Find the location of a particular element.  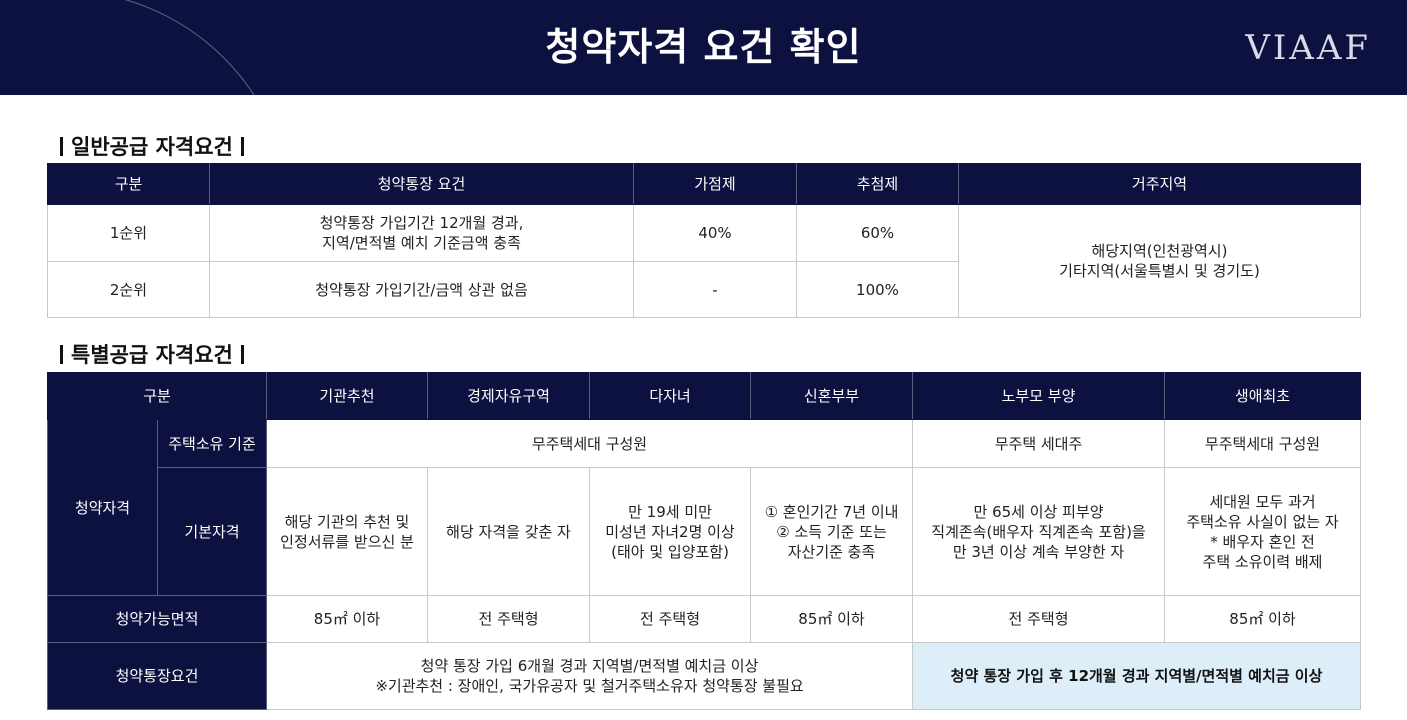

col-header: 생애최초 is located at coordinates (1263, 396).